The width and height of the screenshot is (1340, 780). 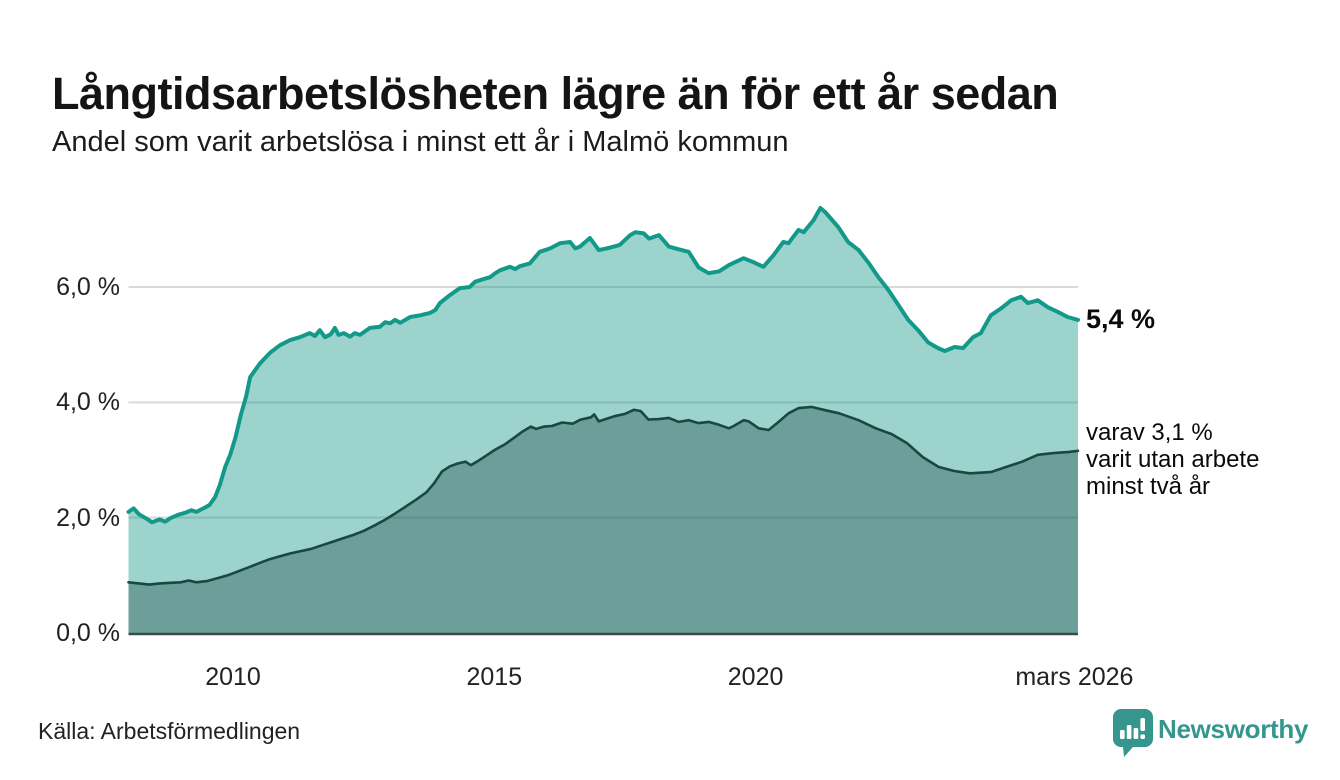 What do you see at coordinates (1074, 677) in the screenshot?
I see `x-tick-label: mars 2026` at bounding box center [1074, 677].